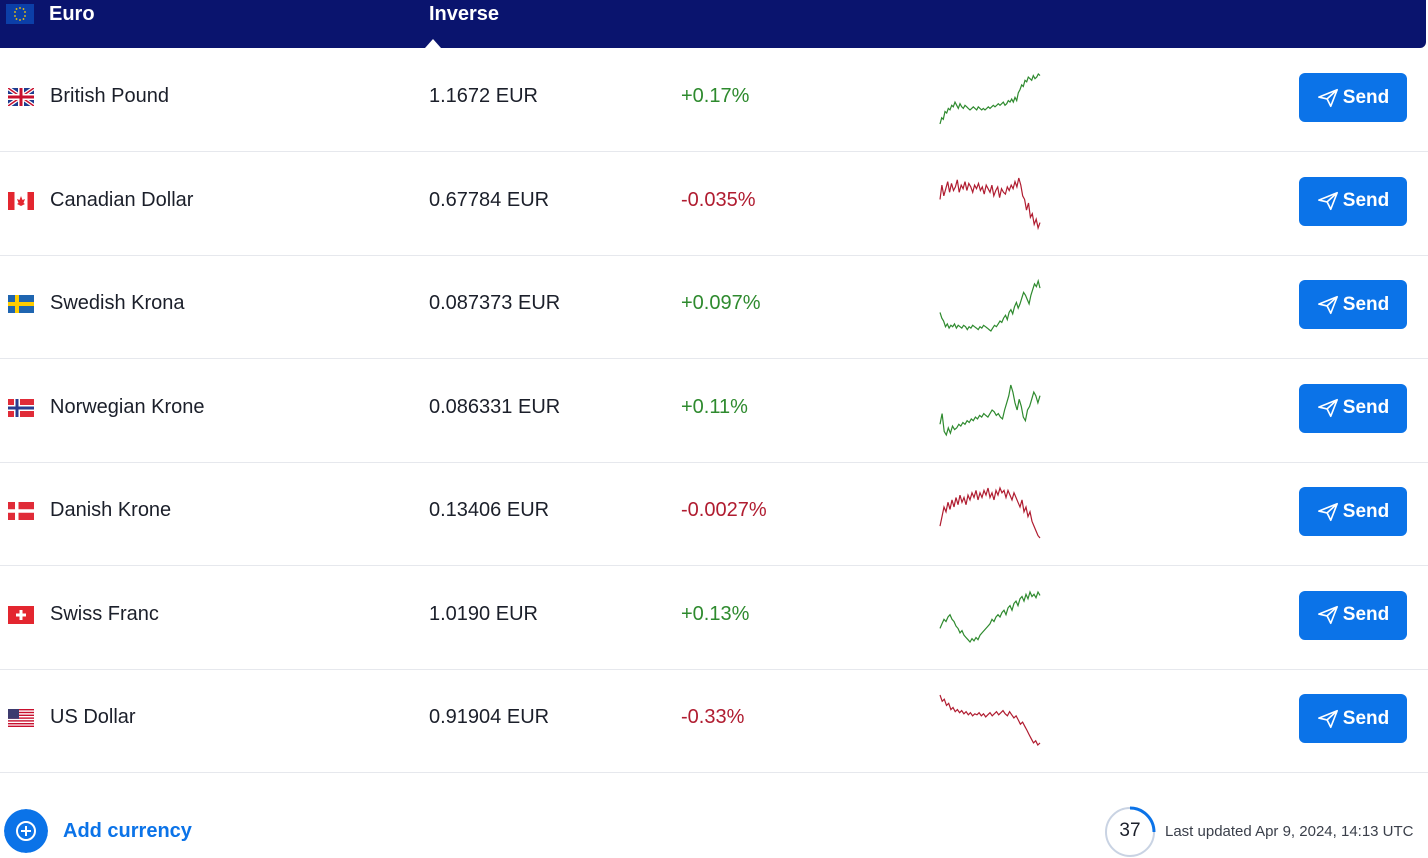 This screenshot has height=858, width=1428. Describe the element at coordinates (495, 303) in the screenshot. I see `exchange-rate: 0.087373 EUR` at that location.